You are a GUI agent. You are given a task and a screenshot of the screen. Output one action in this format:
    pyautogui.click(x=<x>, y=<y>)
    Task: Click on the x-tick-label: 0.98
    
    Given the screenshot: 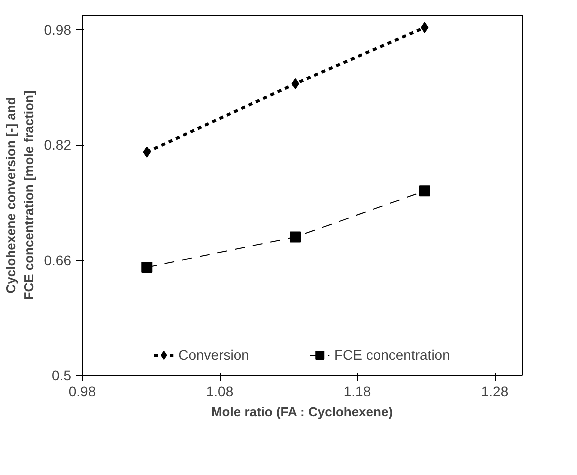 What is the action you would take?
    pyautogui.click(x=82, y=392)
    